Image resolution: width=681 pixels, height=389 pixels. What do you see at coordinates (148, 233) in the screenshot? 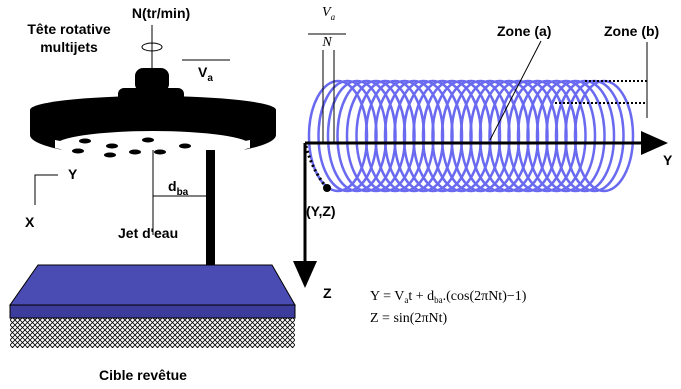
I see `jet-label: Jet d'eau` at bounding box center [148, 233].